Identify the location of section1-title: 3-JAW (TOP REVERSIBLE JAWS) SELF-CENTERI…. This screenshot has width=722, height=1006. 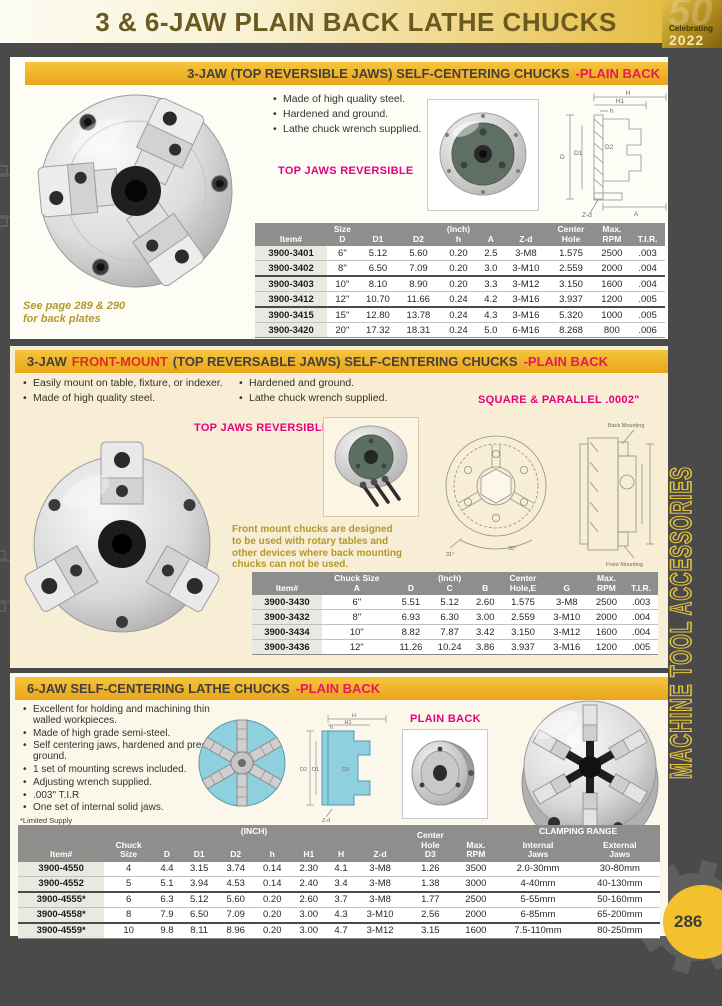
(378, 73).